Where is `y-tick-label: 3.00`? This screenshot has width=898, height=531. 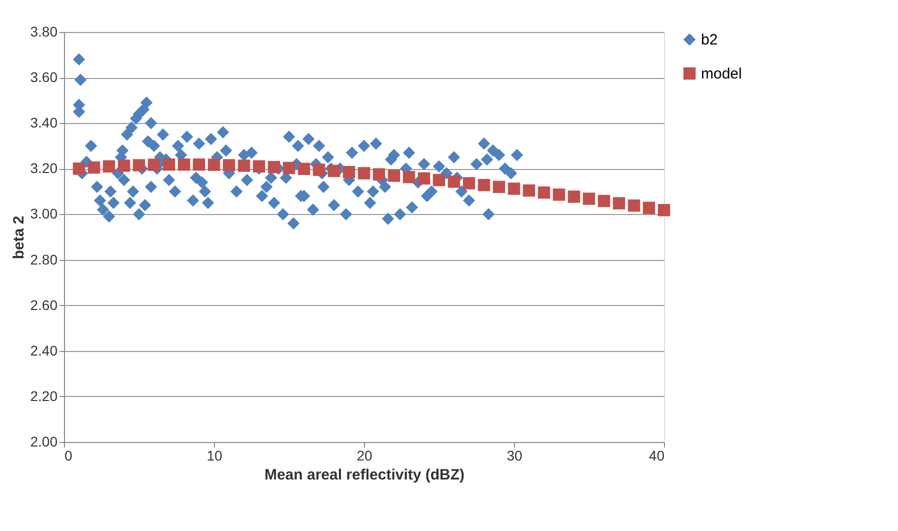 y-tick-label: 3.00 is located at coordinates (44, 214).